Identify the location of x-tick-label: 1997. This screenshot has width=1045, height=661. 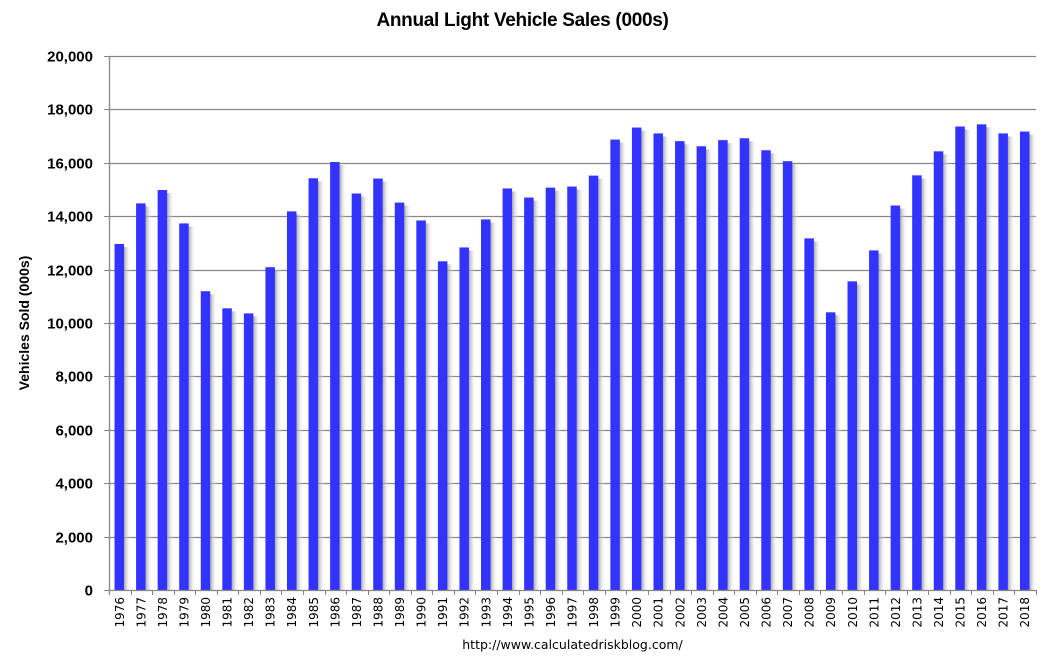
(573, 612).